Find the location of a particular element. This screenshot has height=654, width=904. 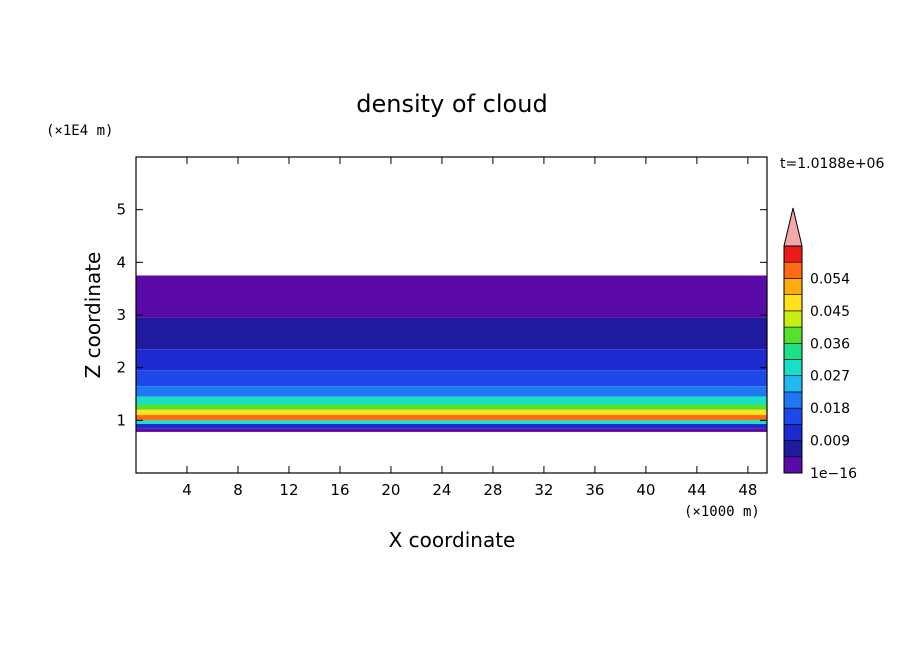

chart-title: density of cloud is located at coordinates (451, 104).